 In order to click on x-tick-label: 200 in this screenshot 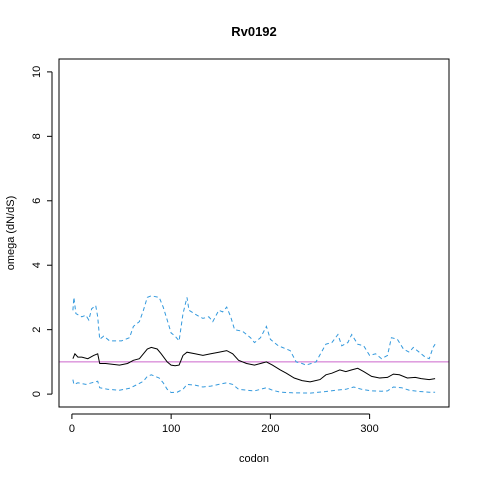, I will do `click(270, 429)`.